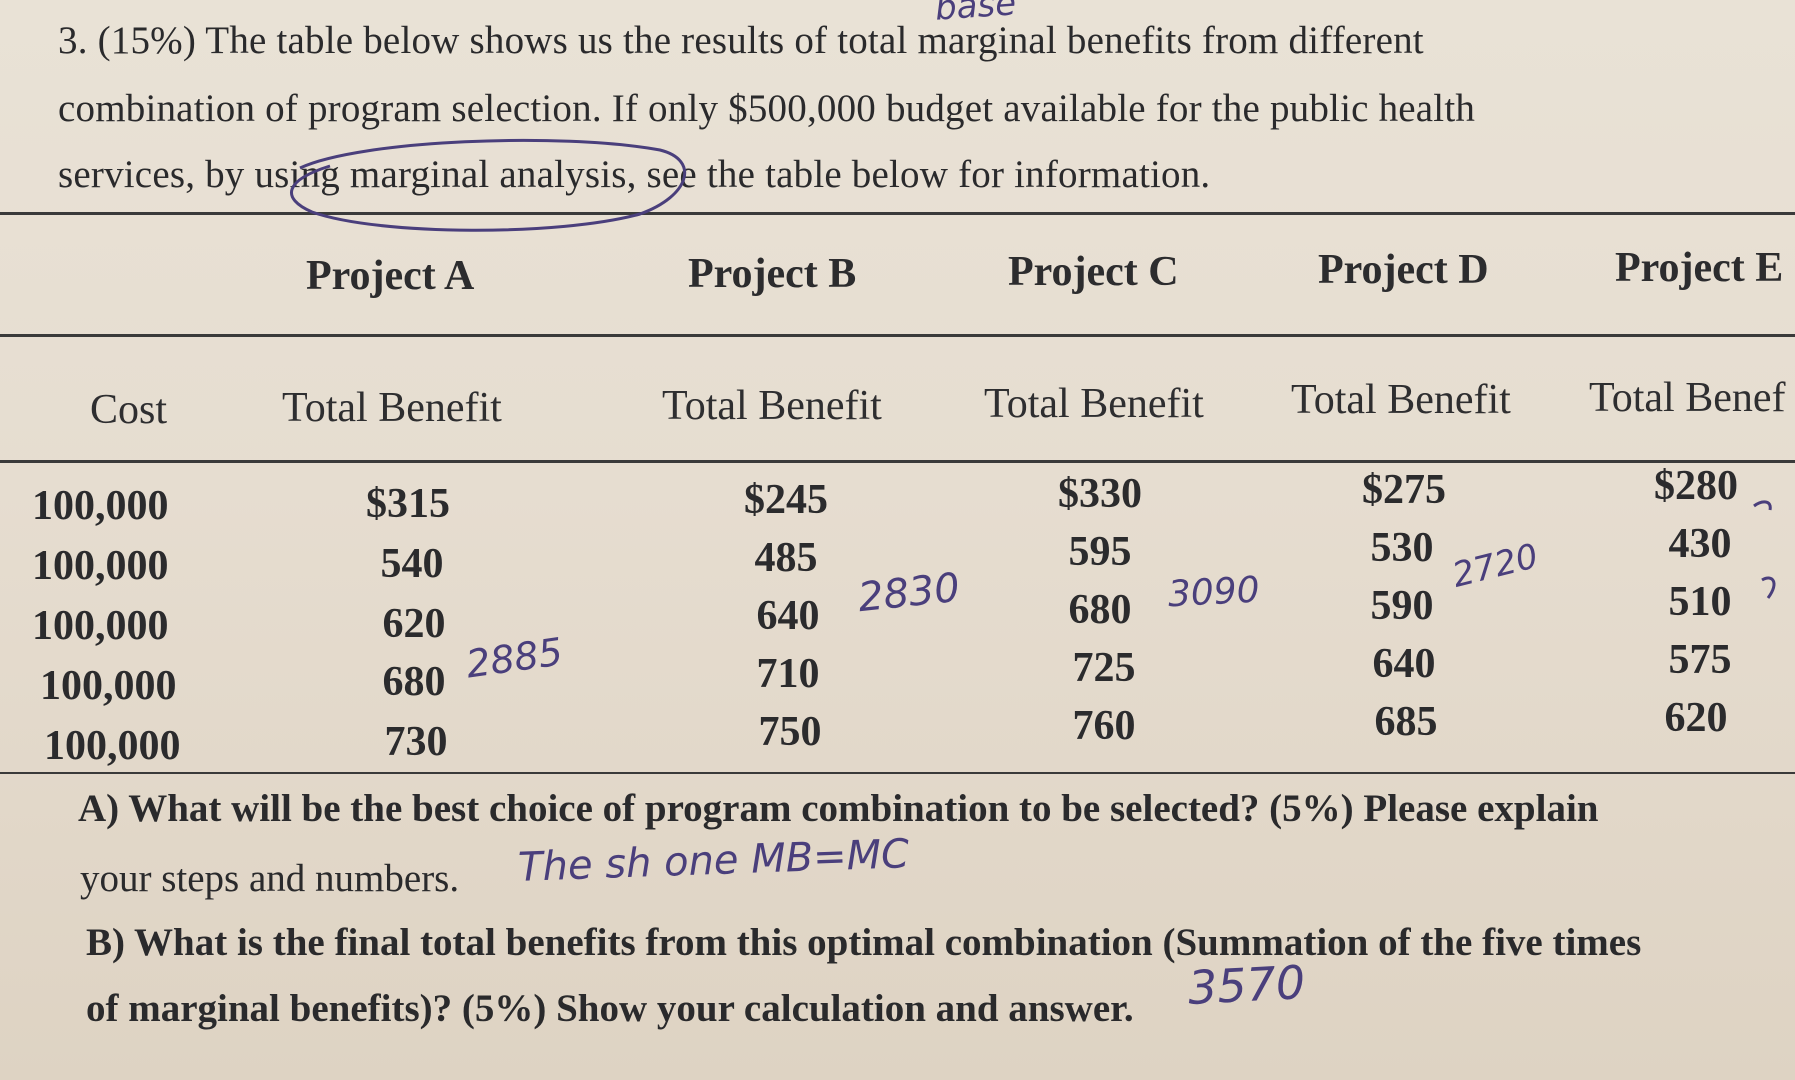  Describe the element at coordinates (390, 276) in the screenshot. I see `project-a-header: Project A` at that location.